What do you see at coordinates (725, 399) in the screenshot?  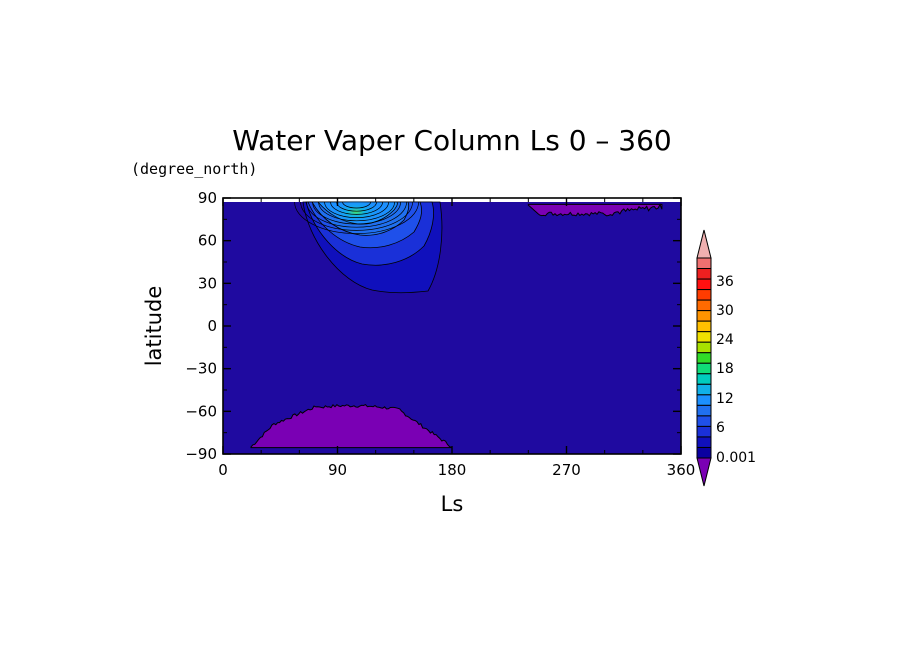 I see `colorbar-tick-label: 12` at bounding box center [725, 399].